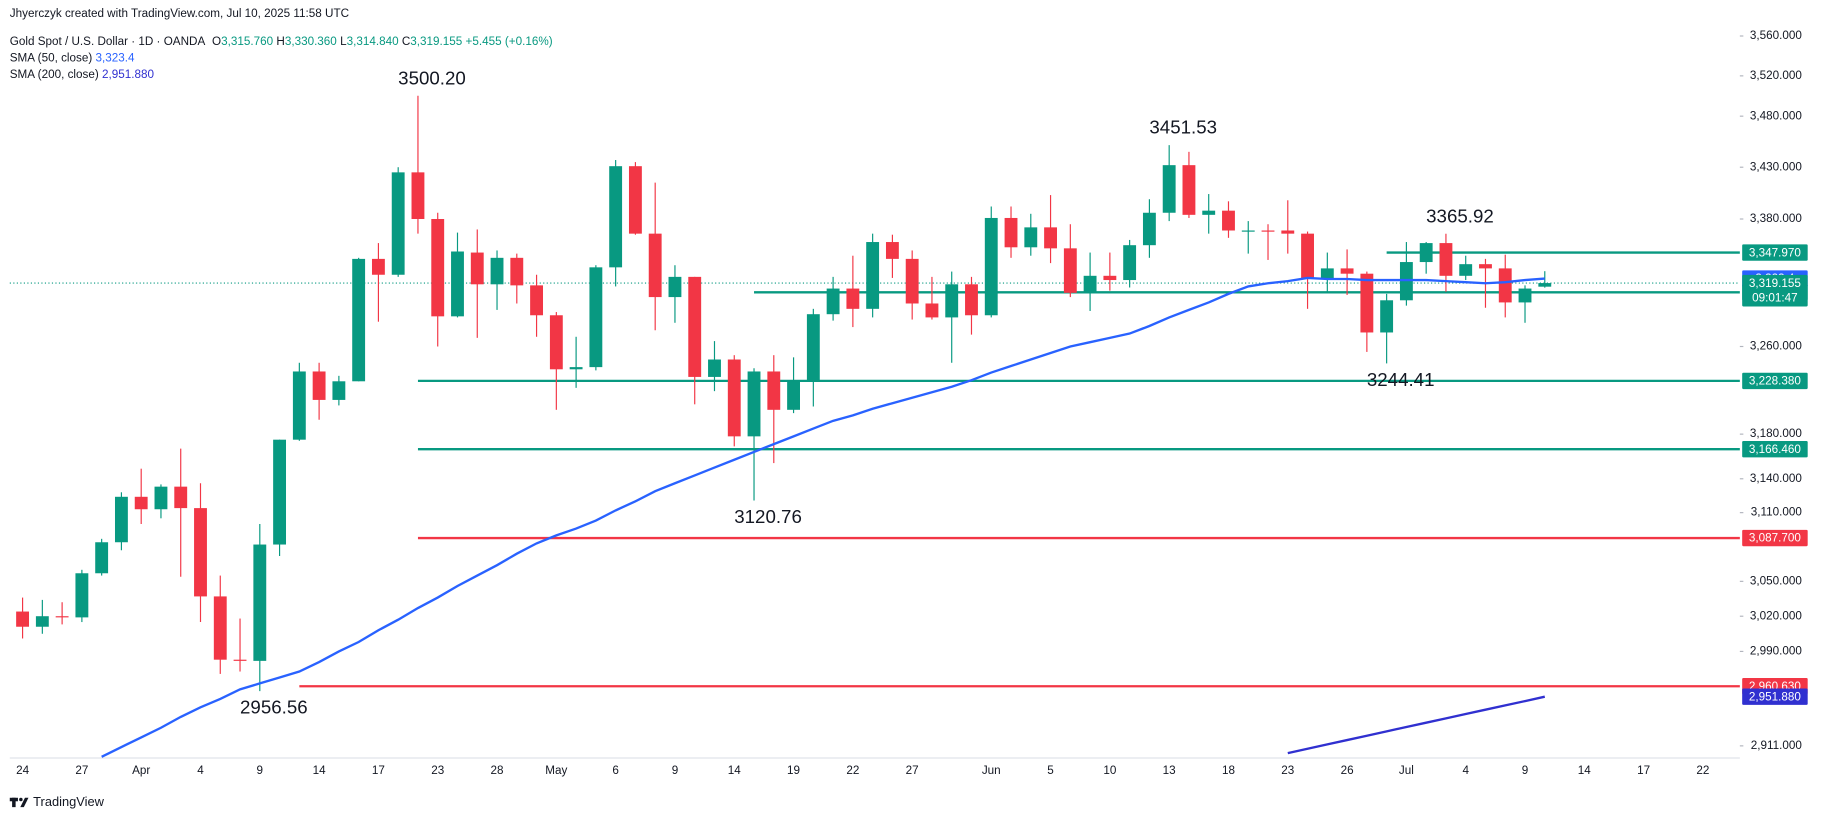 This screenshot has height=820, width=1835. I want to click on x-tick-label: Jun, so click(991, 770).